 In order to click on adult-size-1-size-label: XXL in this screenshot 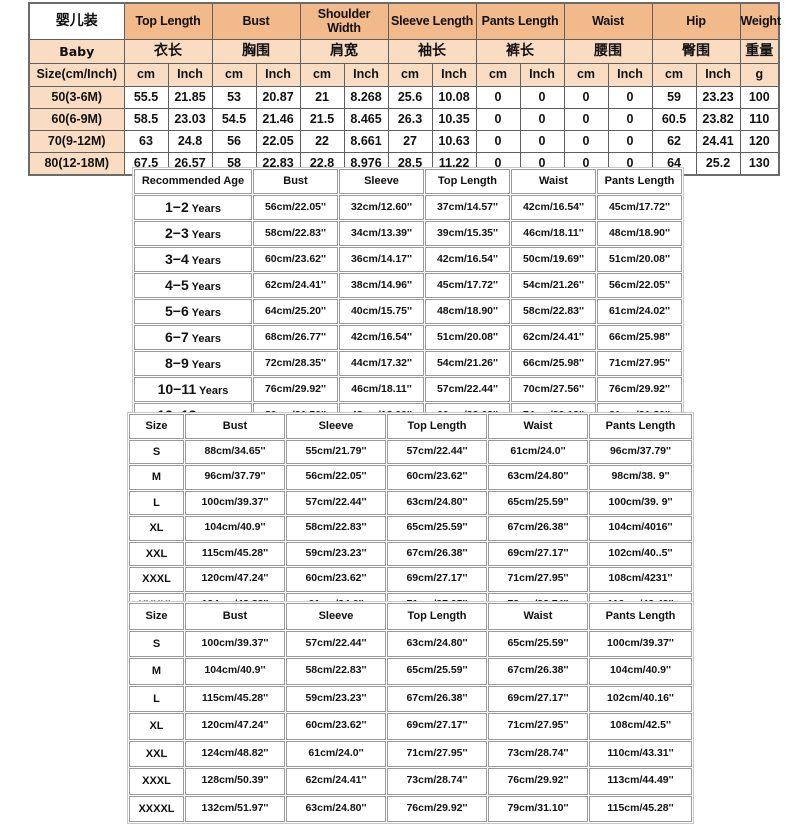, I will do `click(156, 553)`.